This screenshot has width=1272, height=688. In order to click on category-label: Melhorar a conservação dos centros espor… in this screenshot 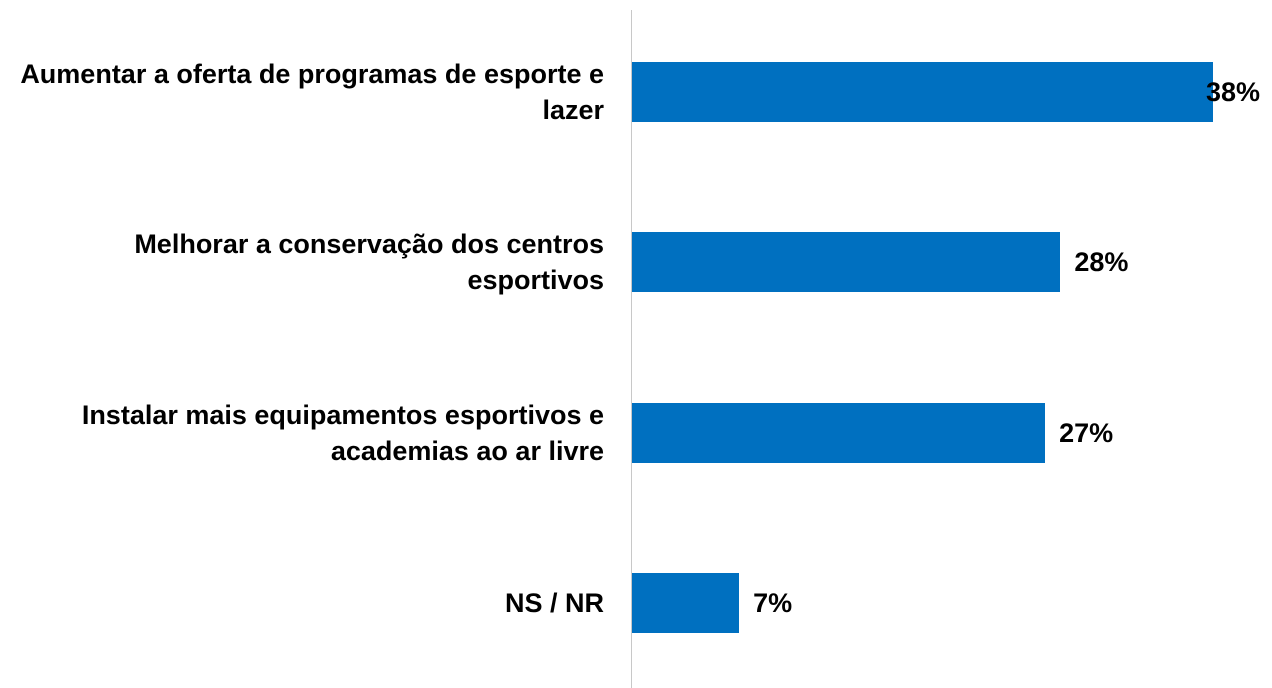, I will do `click(369, 262)`.